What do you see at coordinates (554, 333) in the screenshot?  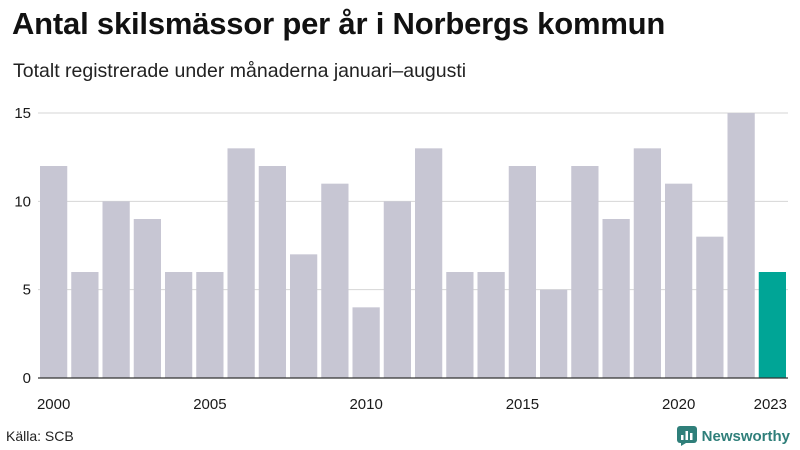 I see `bar-2016` at bounding box center [554, 333].